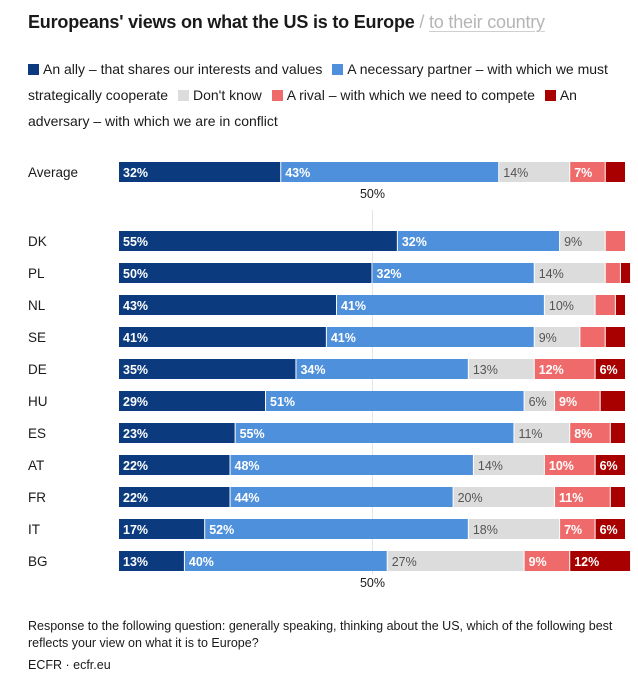  Describe the element at coordinates (326, 401) in the screenshot. I see `bar-row-hu: HU 29% 51% 6% 9%` at that location.